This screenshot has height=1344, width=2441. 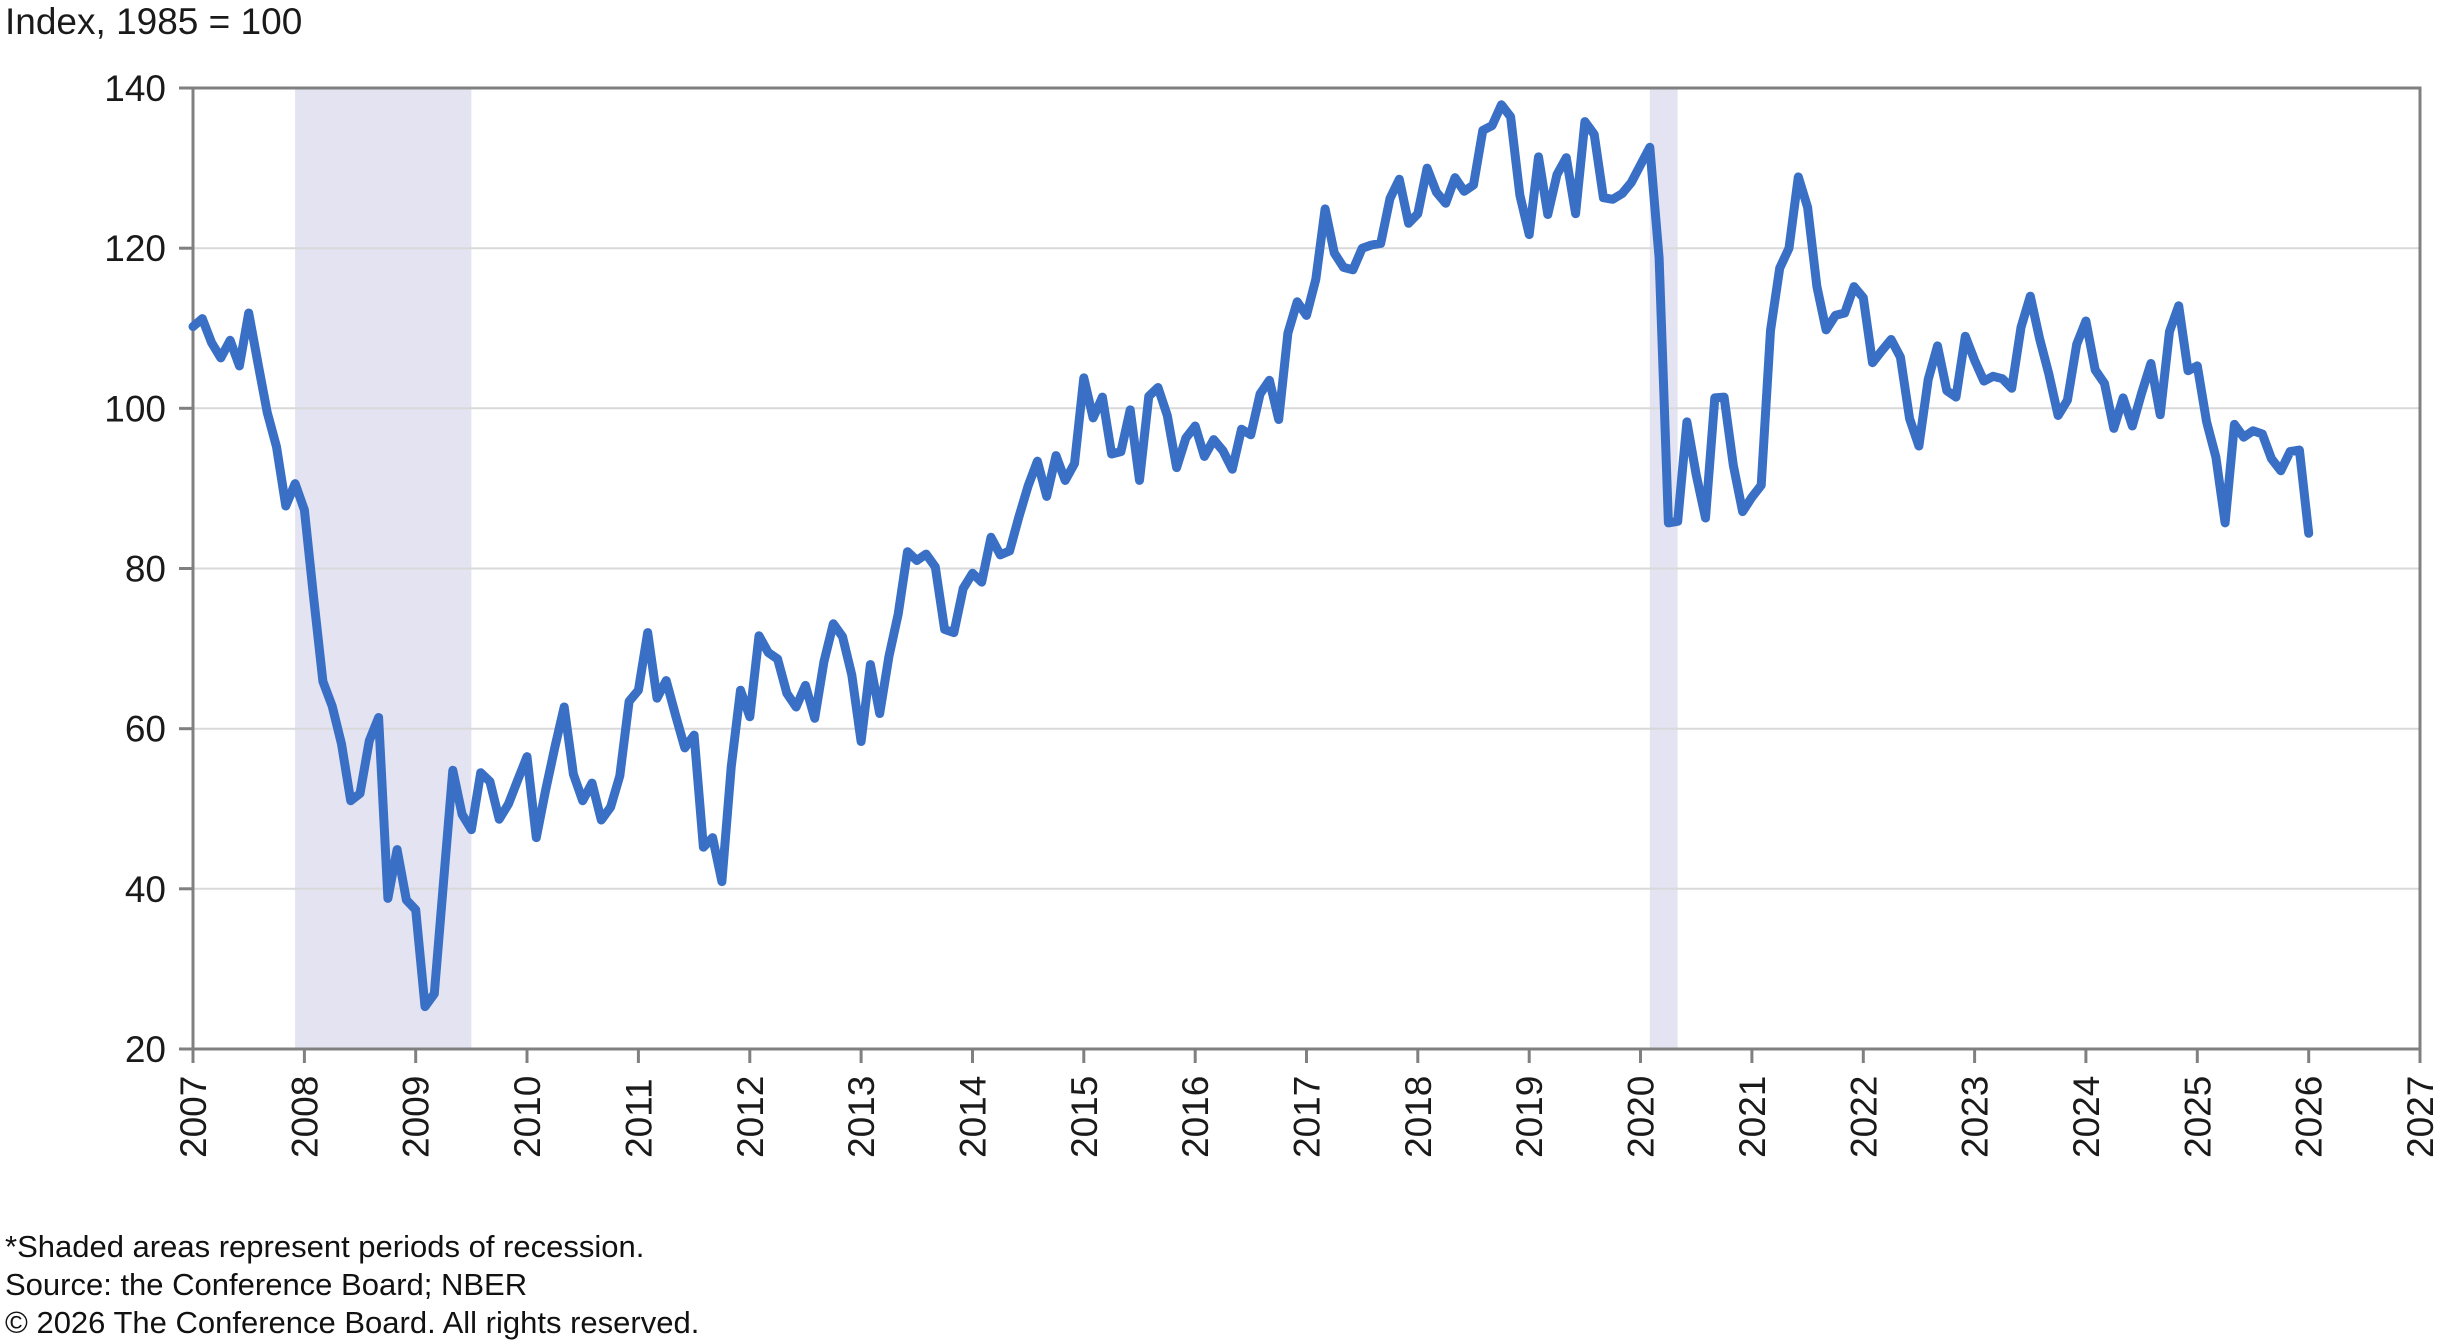 What do you see at coordinates (1641, 1117) in the screenshot?
I see `x-tick-label: 2020` at bounding box center [1641, 1117].